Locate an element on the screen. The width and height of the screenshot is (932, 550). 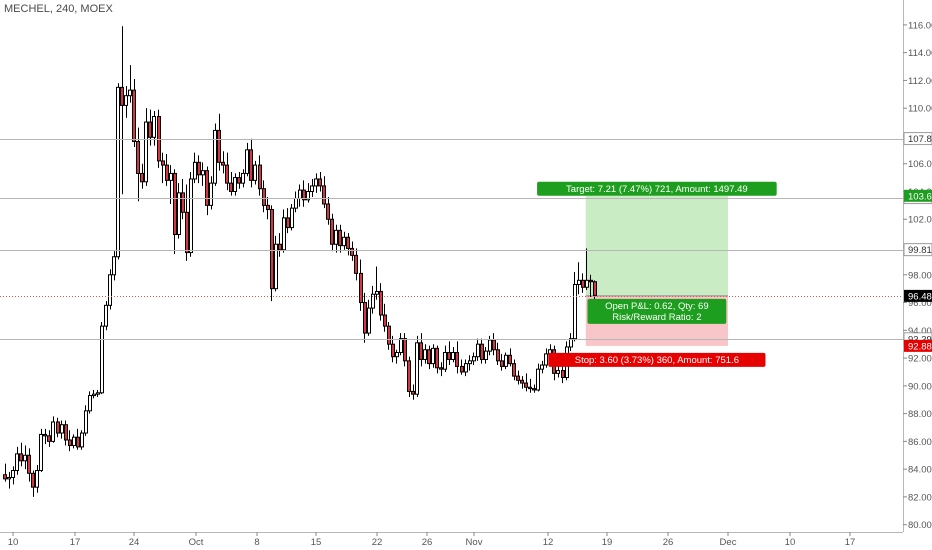
stop-label: Stop: 3.60 (3.73%) 360, Amount: 751.6 is located at coordinates (657, 360).